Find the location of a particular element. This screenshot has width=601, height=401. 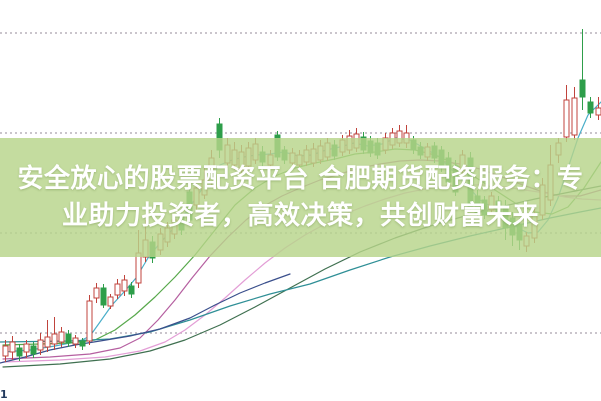

axis-corner-label: 1 is located at coordinates (4, 394).